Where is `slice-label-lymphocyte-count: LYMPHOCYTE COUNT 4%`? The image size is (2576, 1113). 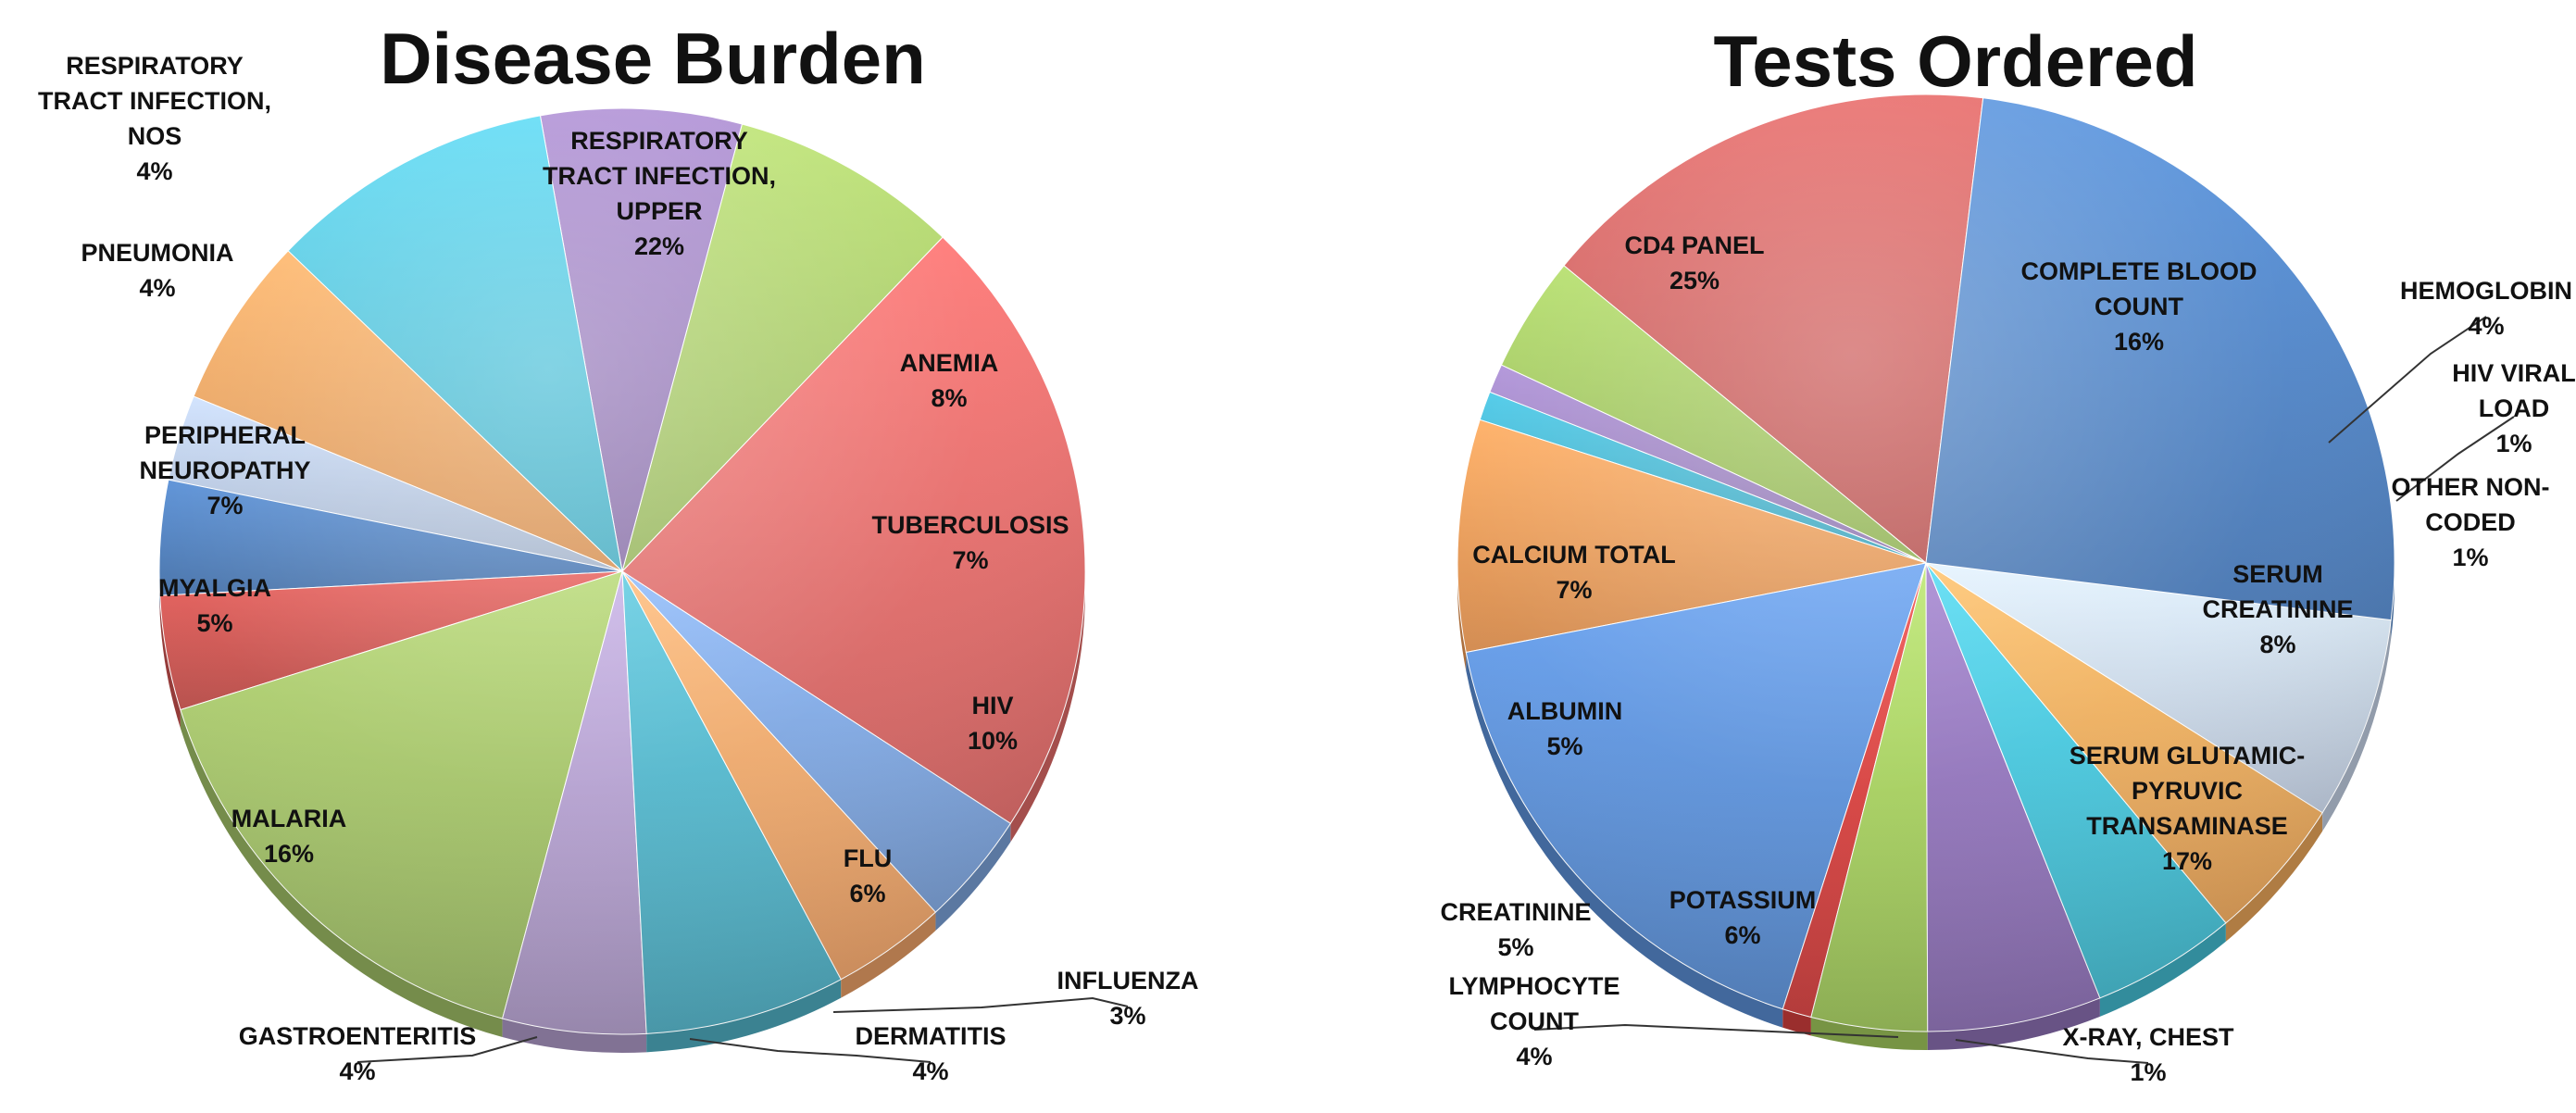 slice-label-lymphocyte-count: LYMPHOCYTE COUNT 4% is located at coordinates (1533, 1021).